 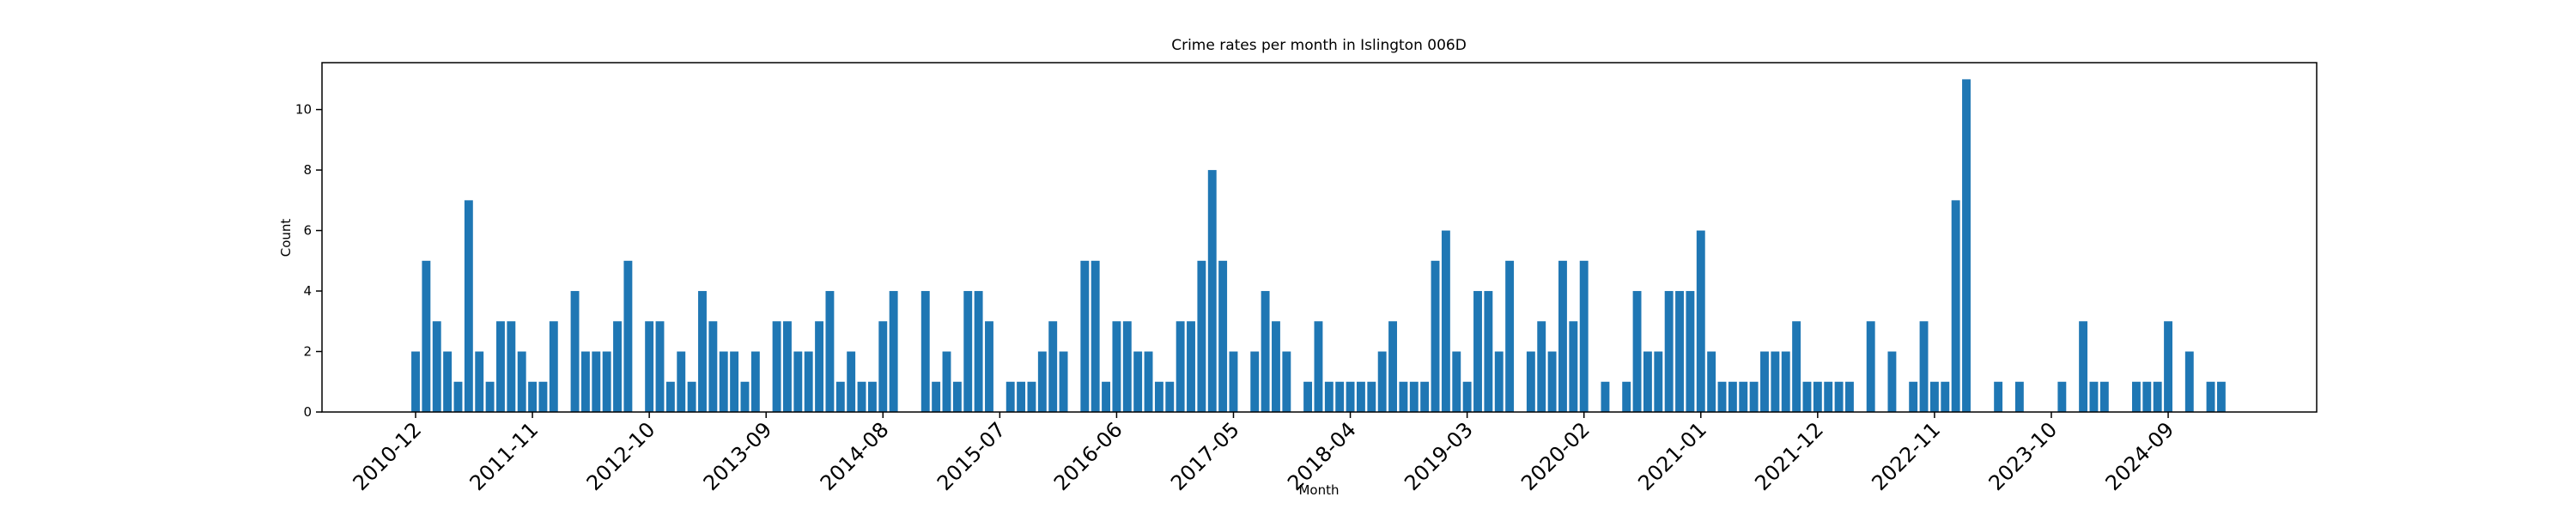 I want to click on y-tick-label: 2, so click(x=307, y=352).